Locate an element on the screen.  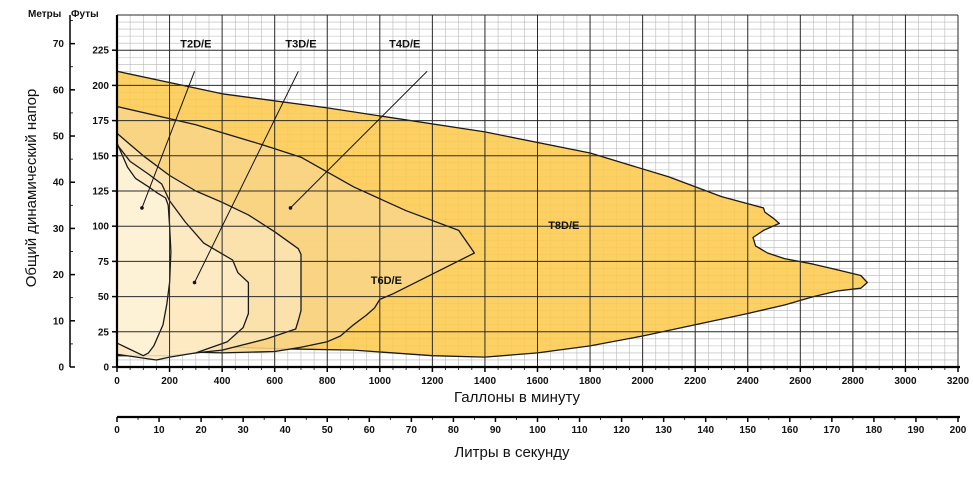
series-label-t3d-e: T3D/E is located at coordinates (300, 44).